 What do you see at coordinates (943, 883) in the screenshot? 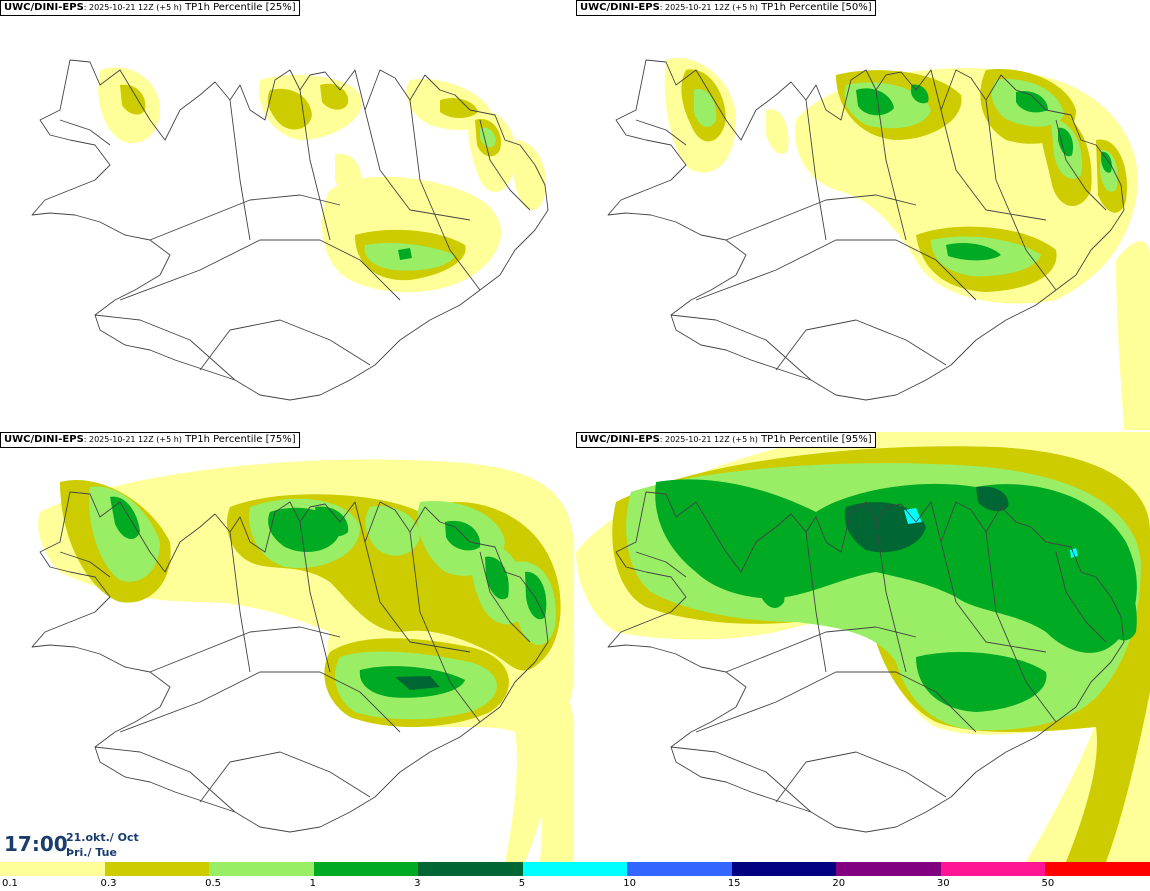
I see `legend-tick-label: 30` at bounding box center [943, 883].